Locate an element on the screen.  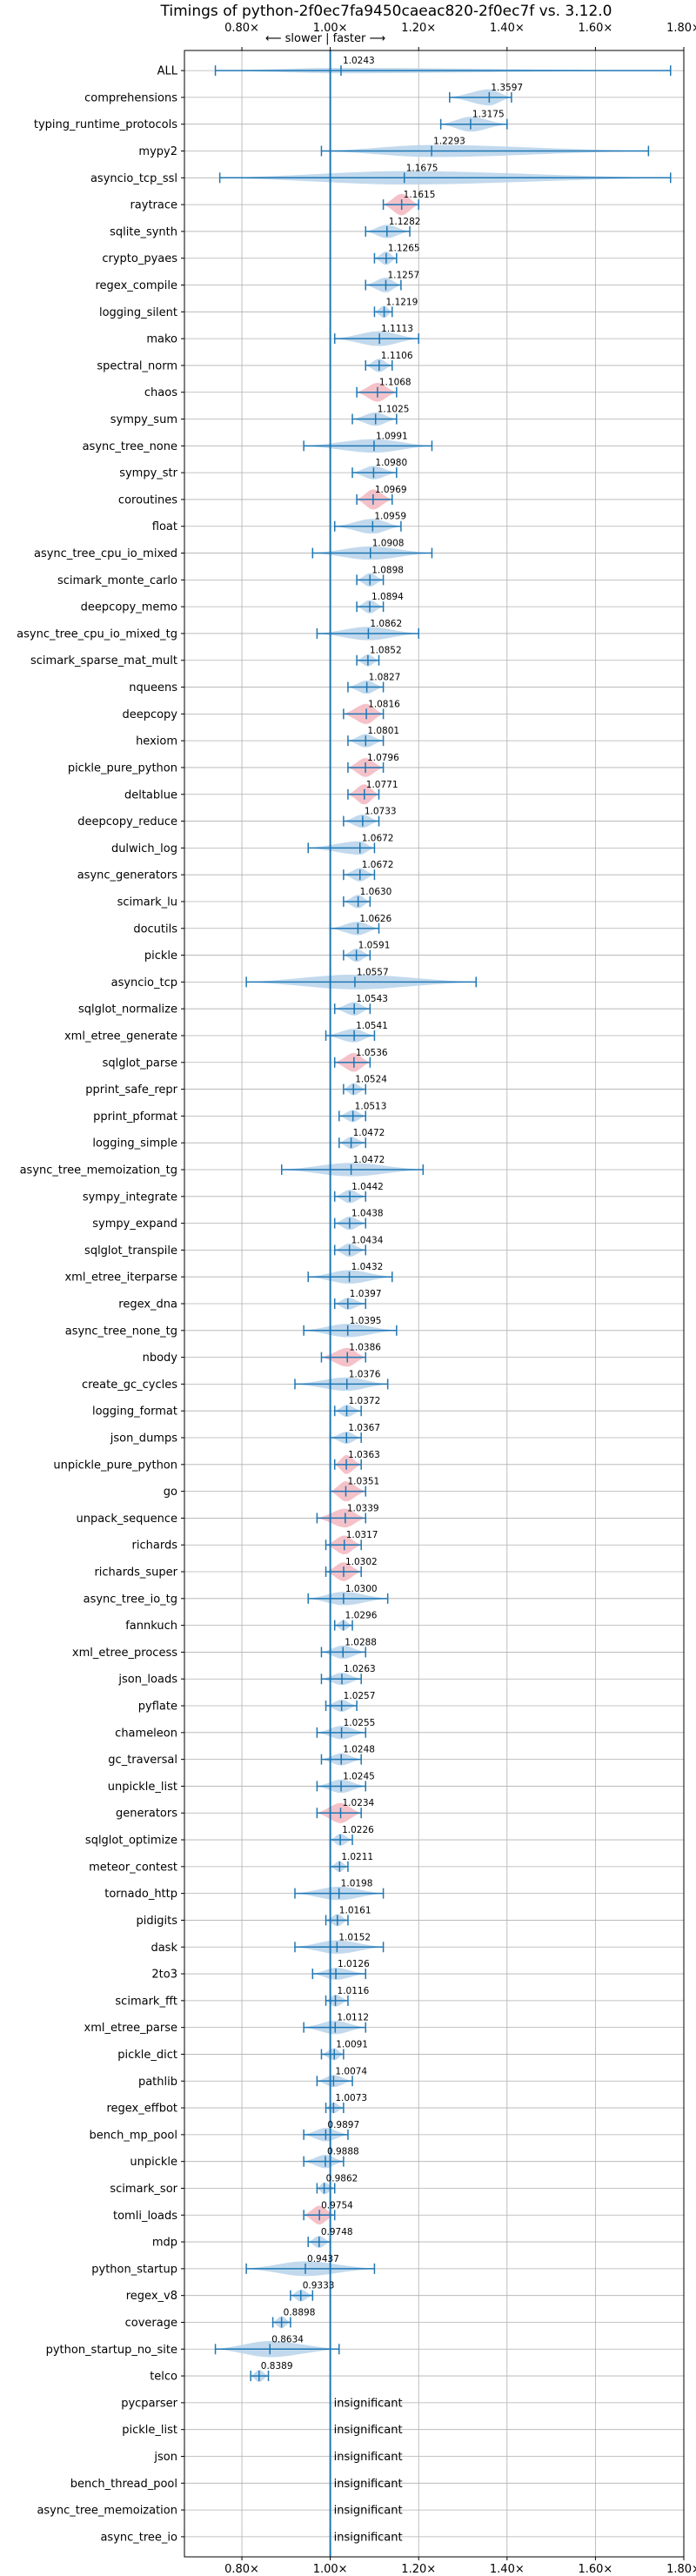
x-tick-label-top: 1.40× is located at coordinates (507, 29).